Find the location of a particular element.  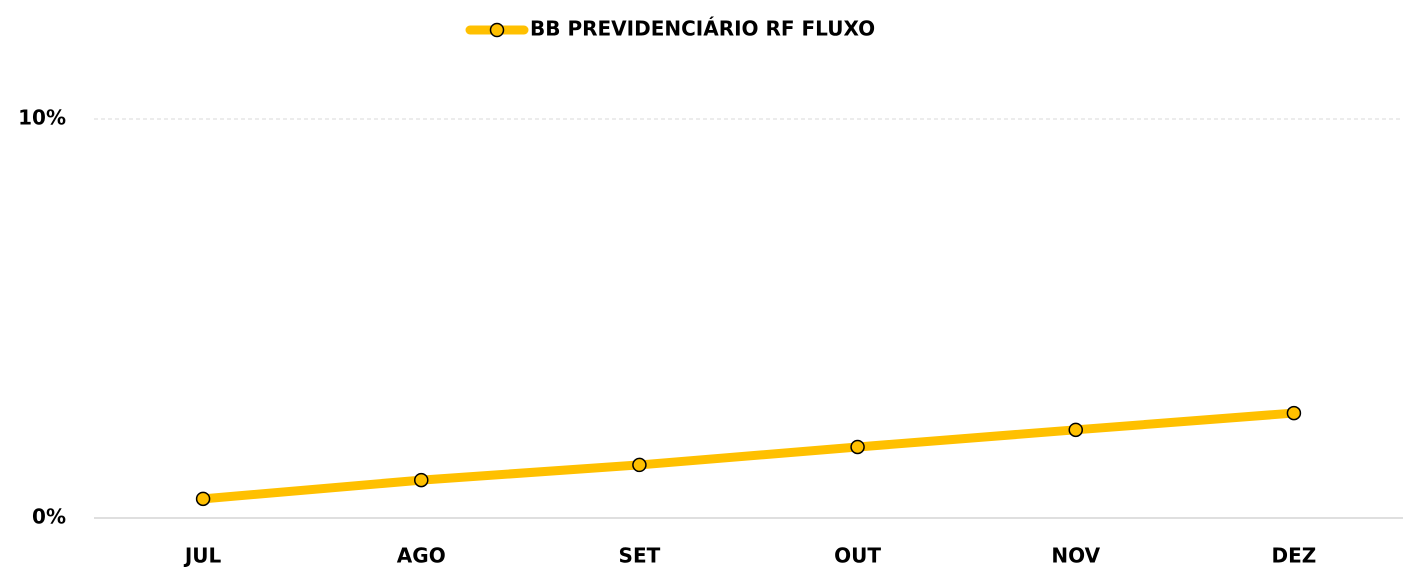

y-tick-label: 0% is located at coordinates (49, 517).